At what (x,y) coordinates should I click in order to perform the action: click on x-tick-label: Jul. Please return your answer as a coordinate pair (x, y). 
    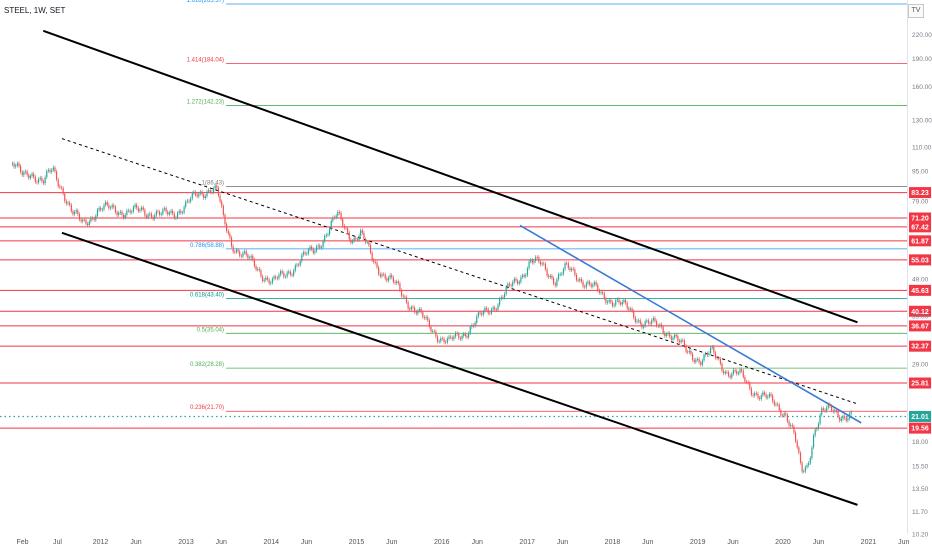
    Looking at the image, I should click on (57, 542).